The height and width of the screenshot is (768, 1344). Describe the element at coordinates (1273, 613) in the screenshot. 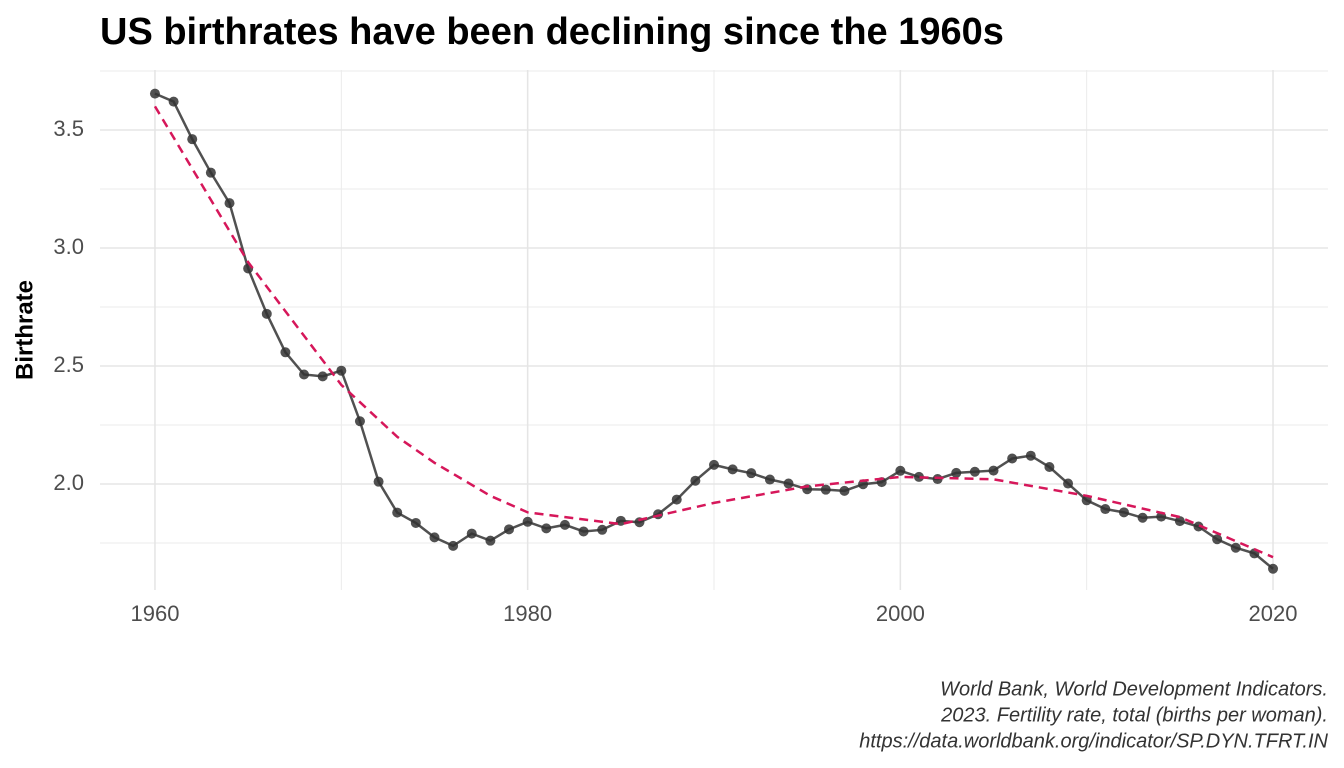

I see `x-tick-label: 2020` at that location.